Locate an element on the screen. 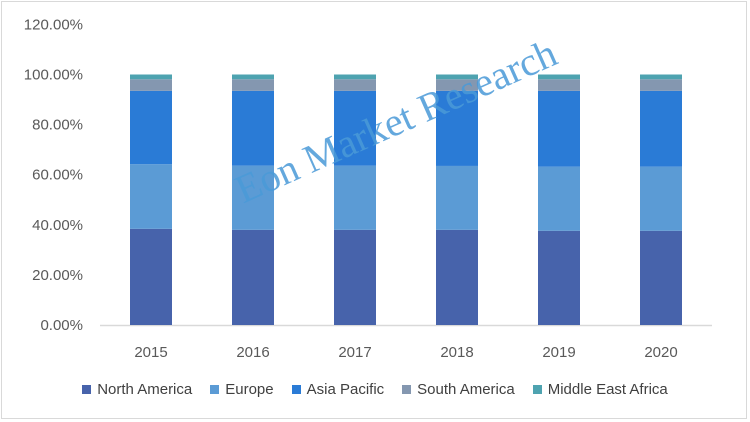 The width and height of the screenshot is (750, 422). y-tick-label: 0.00% is located at coordinates (61, 325).